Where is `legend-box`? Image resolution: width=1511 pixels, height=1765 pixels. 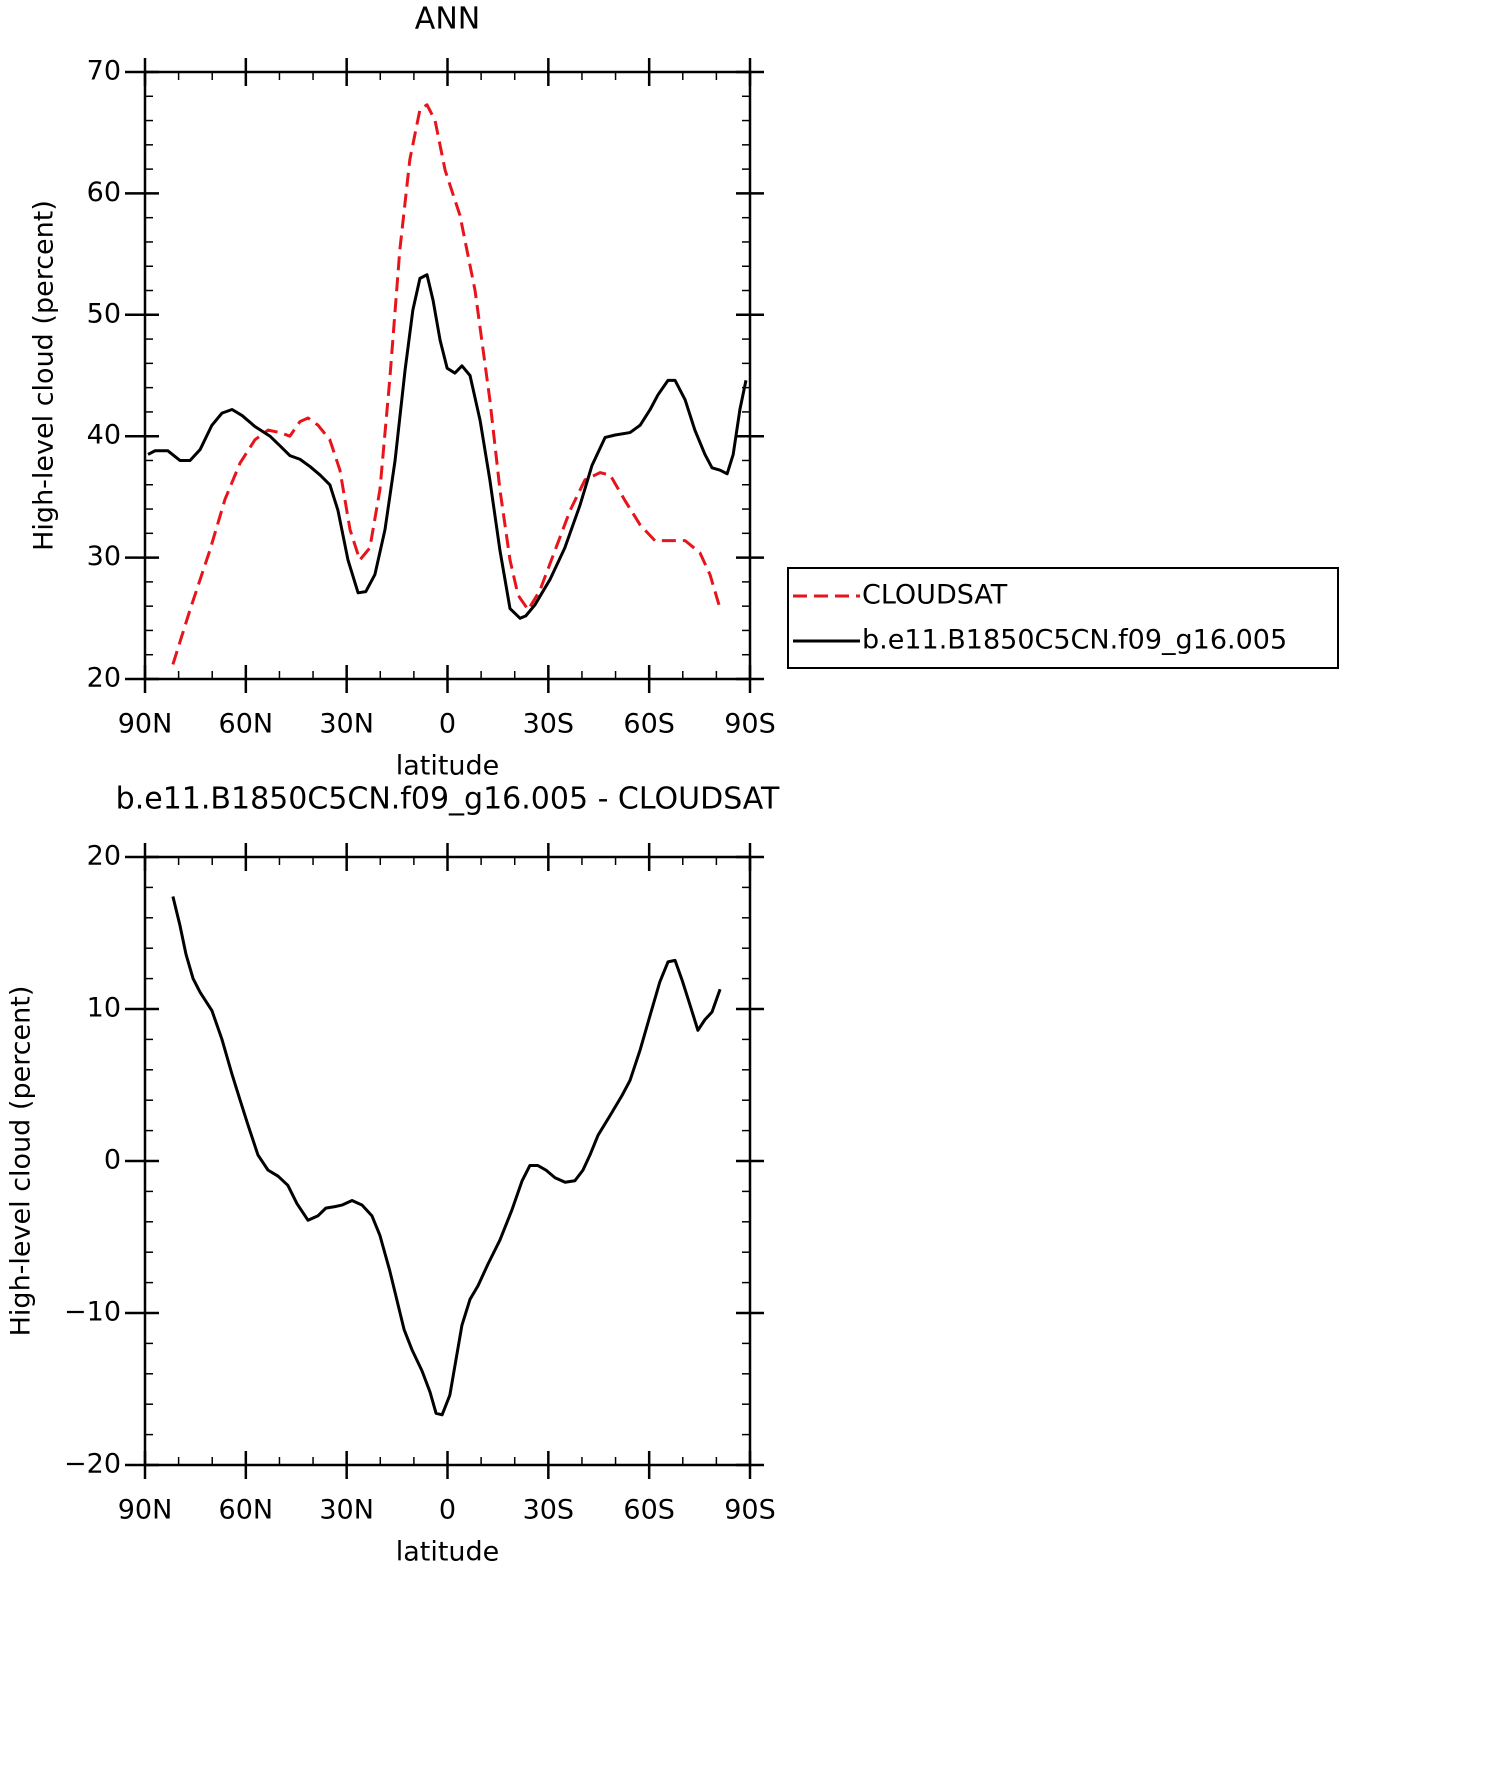
legend-box is located at coordinates (1063, 618).